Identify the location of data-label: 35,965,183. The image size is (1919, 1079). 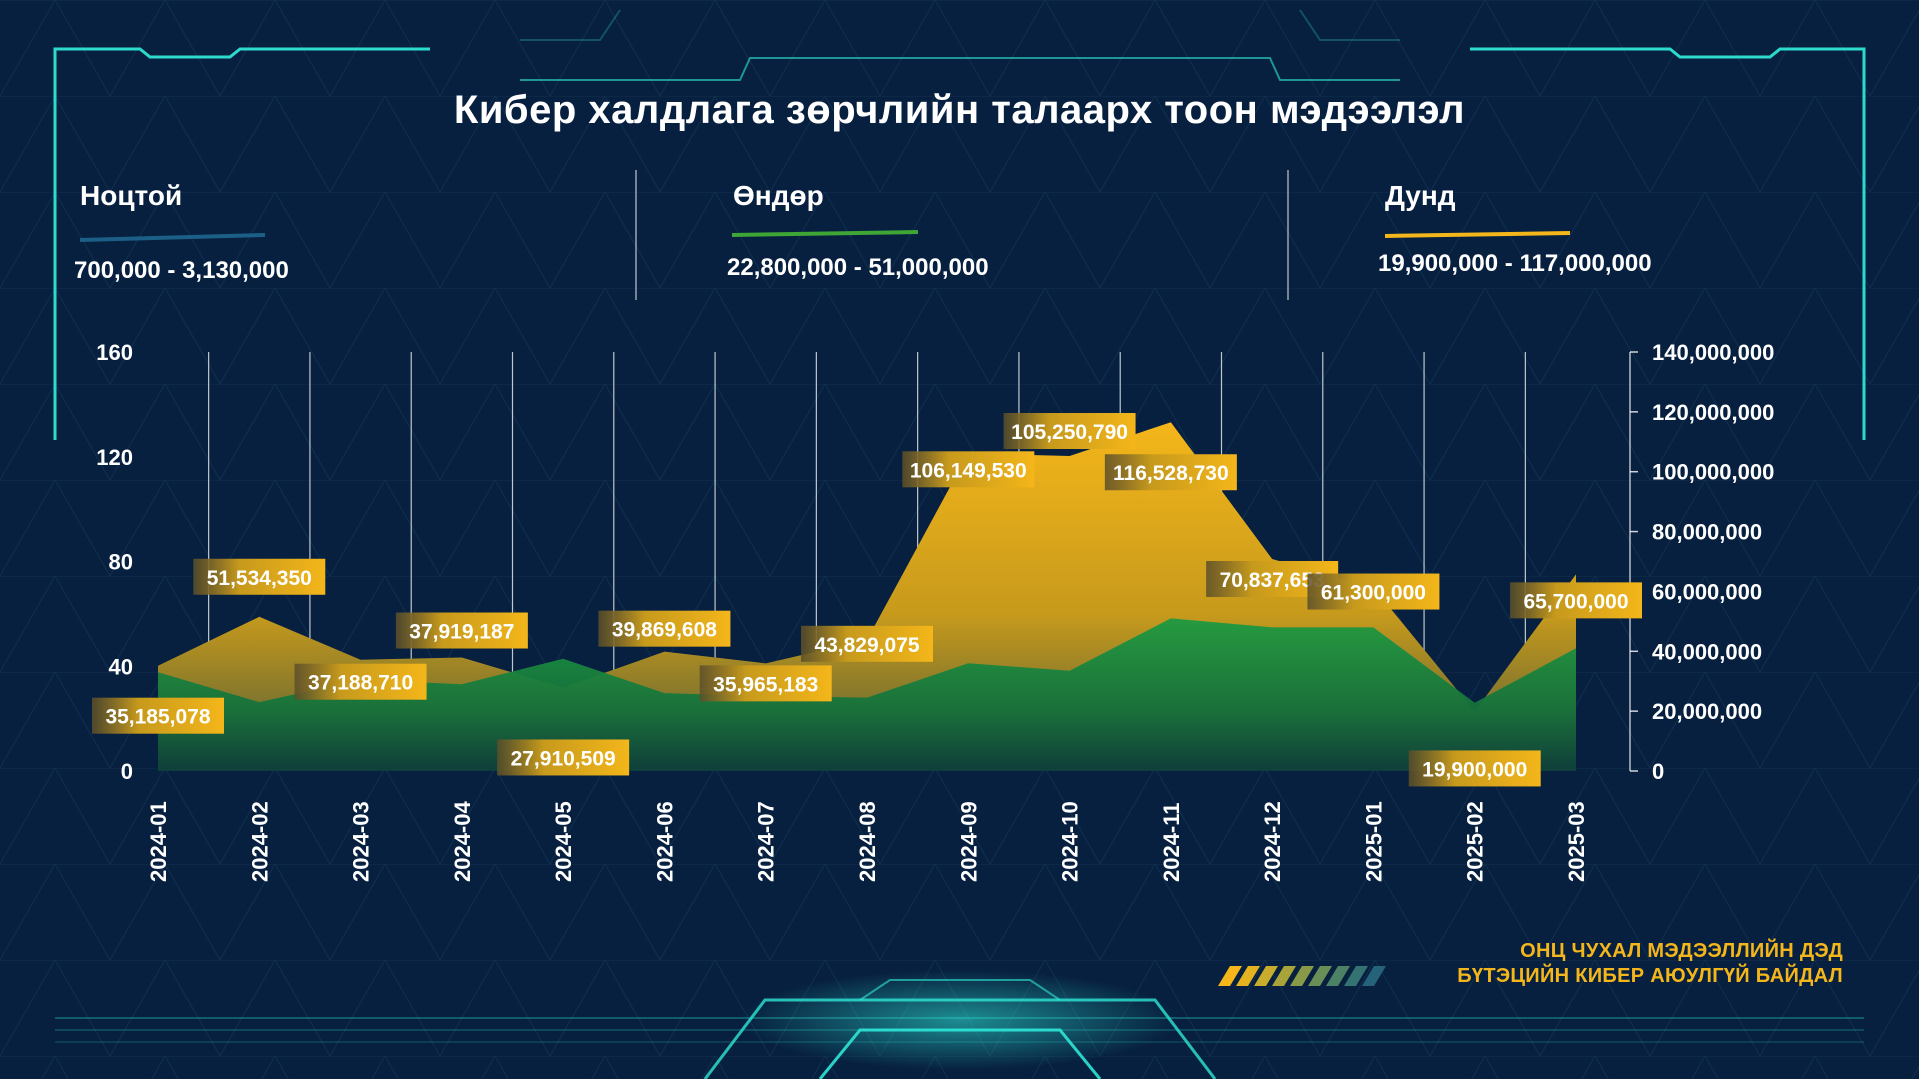
(765, 684).